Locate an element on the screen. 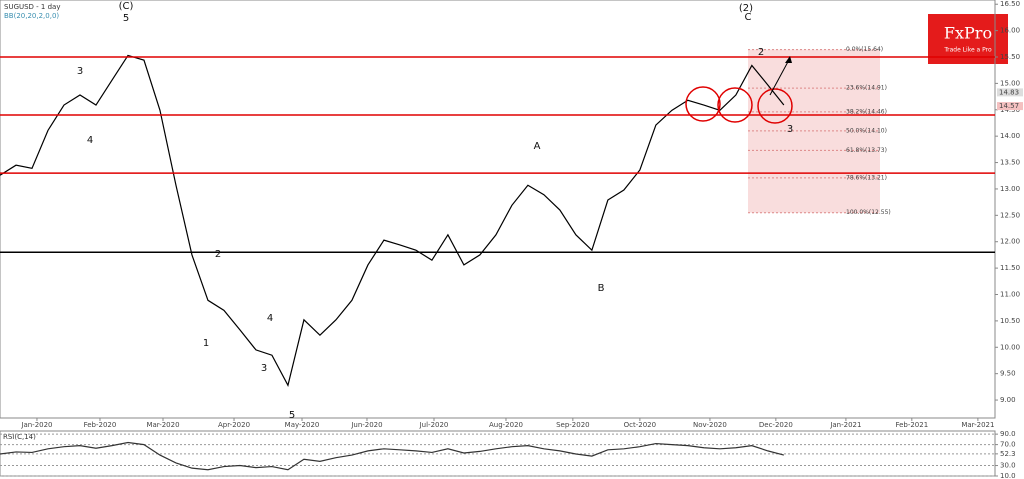 This screenshot has height=479, width=1024. y-tick-label: 30.0 is located at coordinates (1008, 466).